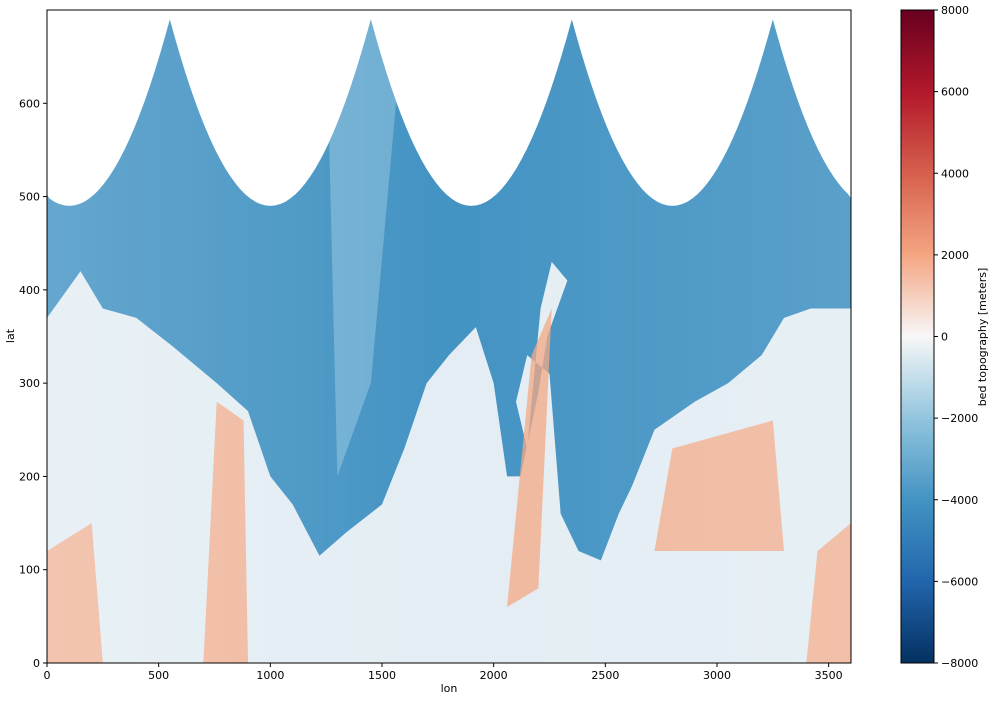 Image resolution: width=995 pixels, height=701 pixels. Describe the element at coordinates (10, 335) in the screenshot. I see `y-axis-label: lat` at that location.